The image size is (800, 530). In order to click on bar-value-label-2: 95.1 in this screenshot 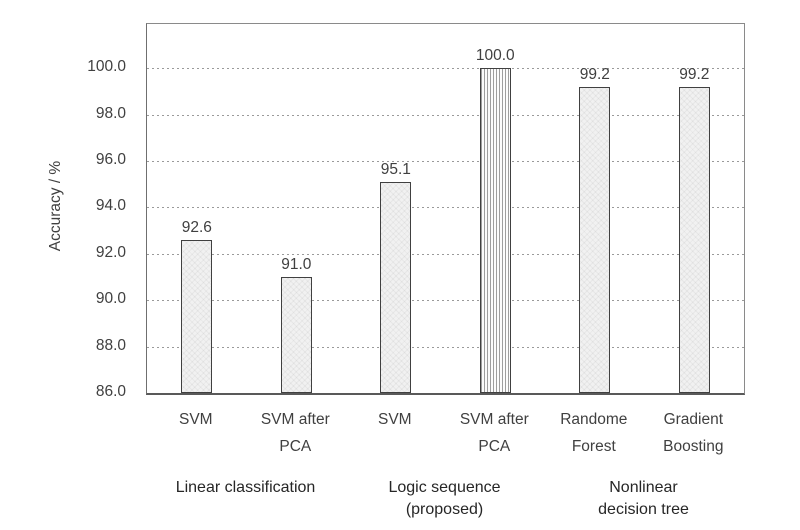, I will do `click(395, 169)`.